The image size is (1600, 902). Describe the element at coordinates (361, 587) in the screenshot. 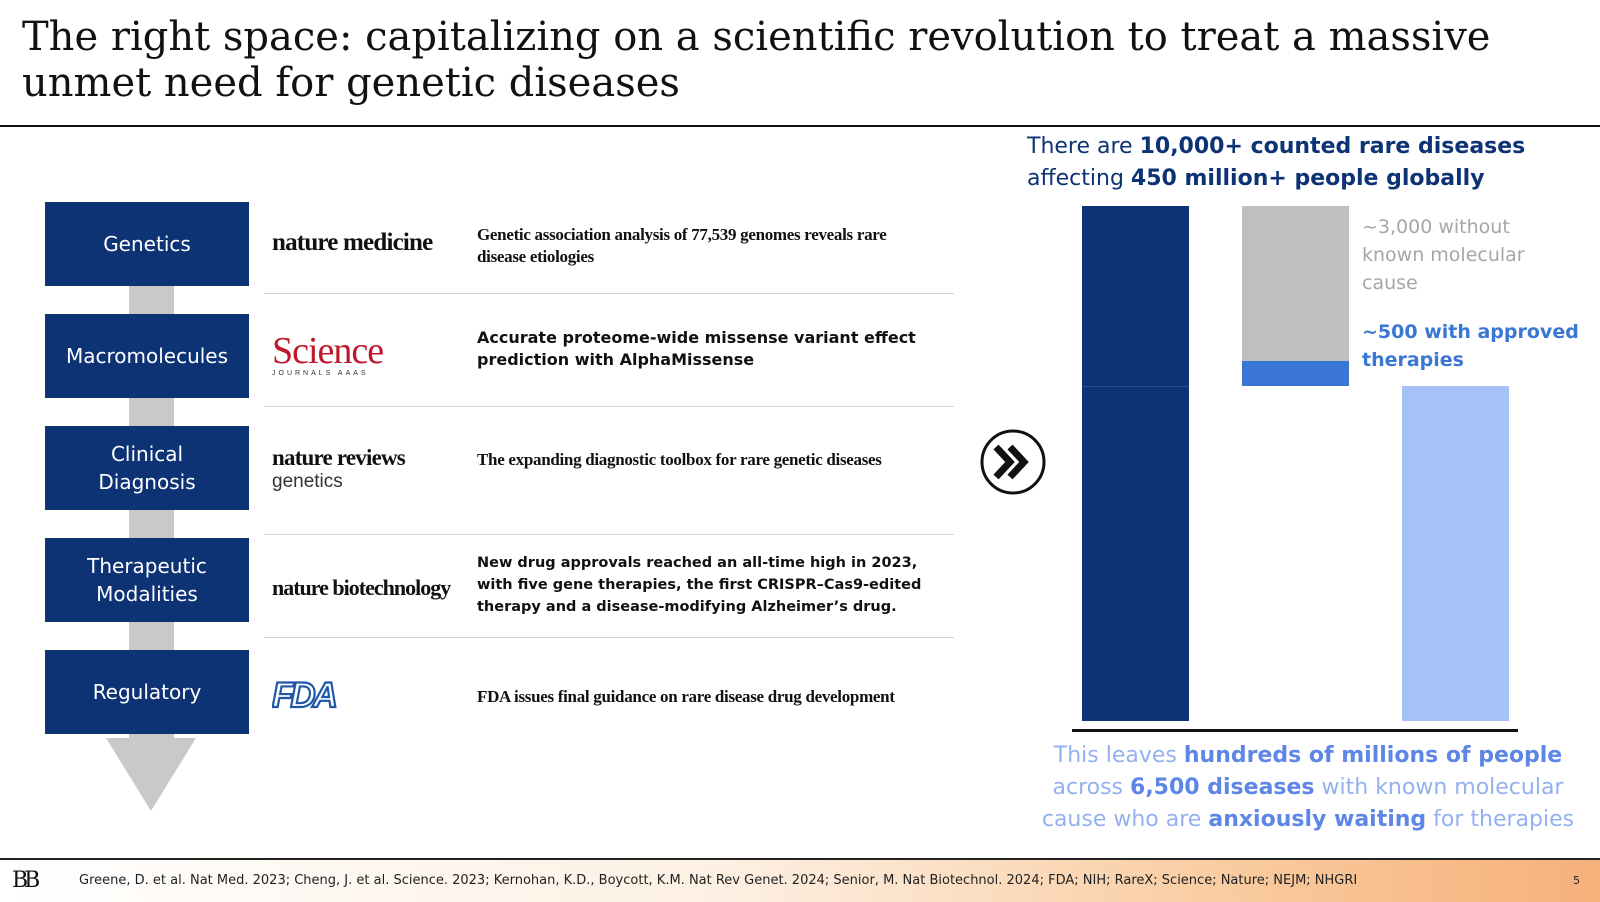

I see `nature-biotechnology-logo: nature biotechnology` at that location.